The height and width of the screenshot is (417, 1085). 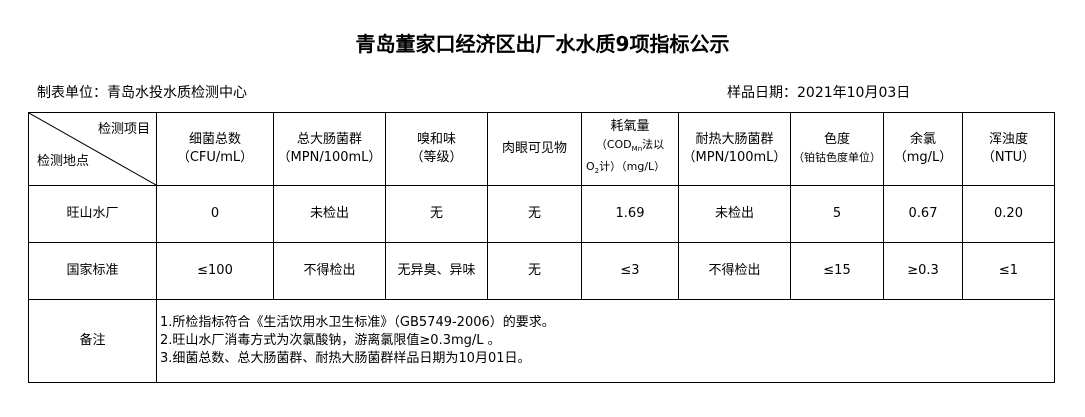 What do you see at coordinates (436, 271) in the screenshot?
I see `cell: 无异臭、异味` at bounding box center [436, 271].